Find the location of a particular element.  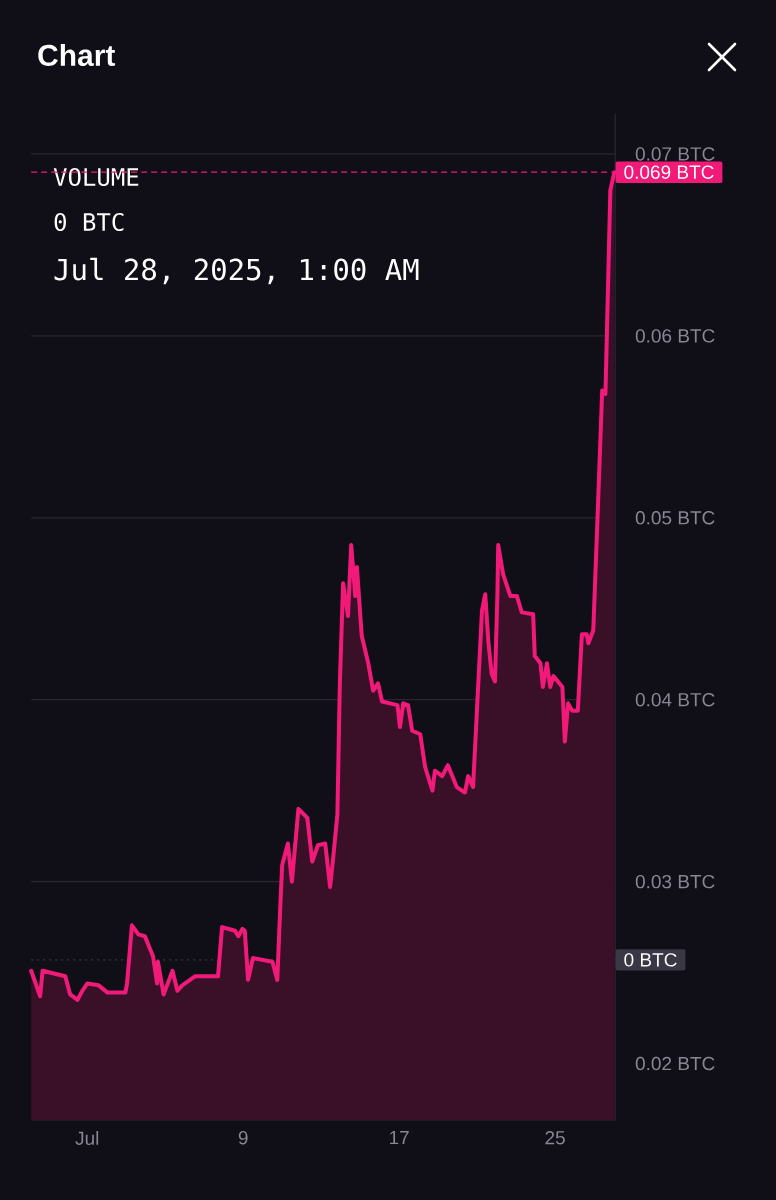

ref-line-label: 0.069 BTC is located at coordinates (669, 172).